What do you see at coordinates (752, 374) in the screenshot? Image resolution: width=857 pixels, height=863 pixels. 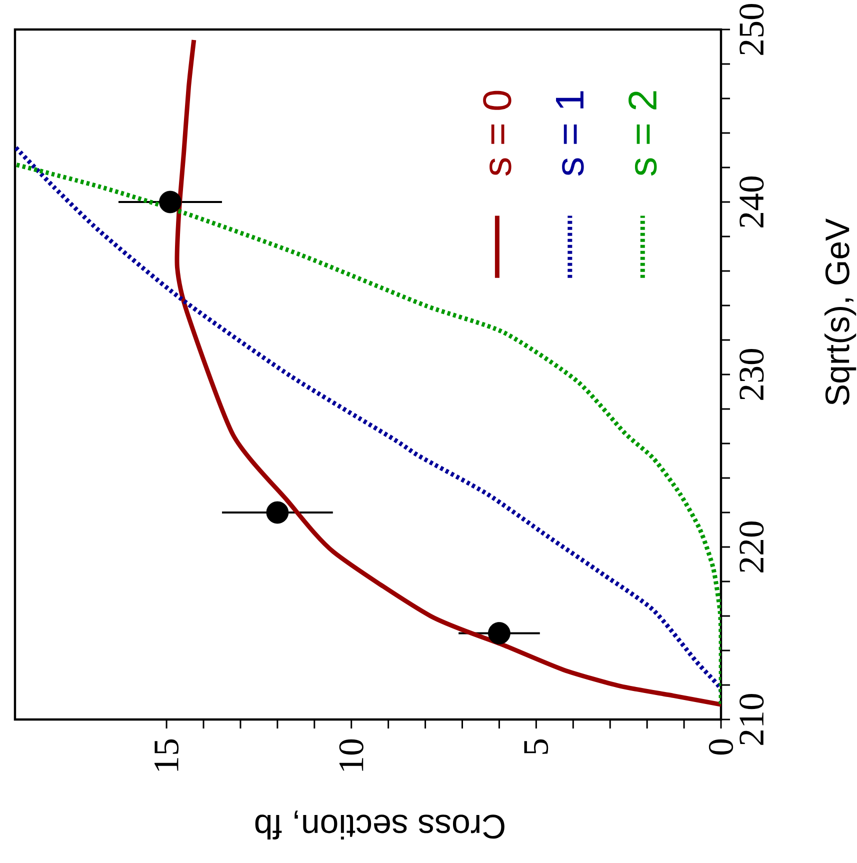 I see `y-tick-label: 230` at bounding box center [752, 374].